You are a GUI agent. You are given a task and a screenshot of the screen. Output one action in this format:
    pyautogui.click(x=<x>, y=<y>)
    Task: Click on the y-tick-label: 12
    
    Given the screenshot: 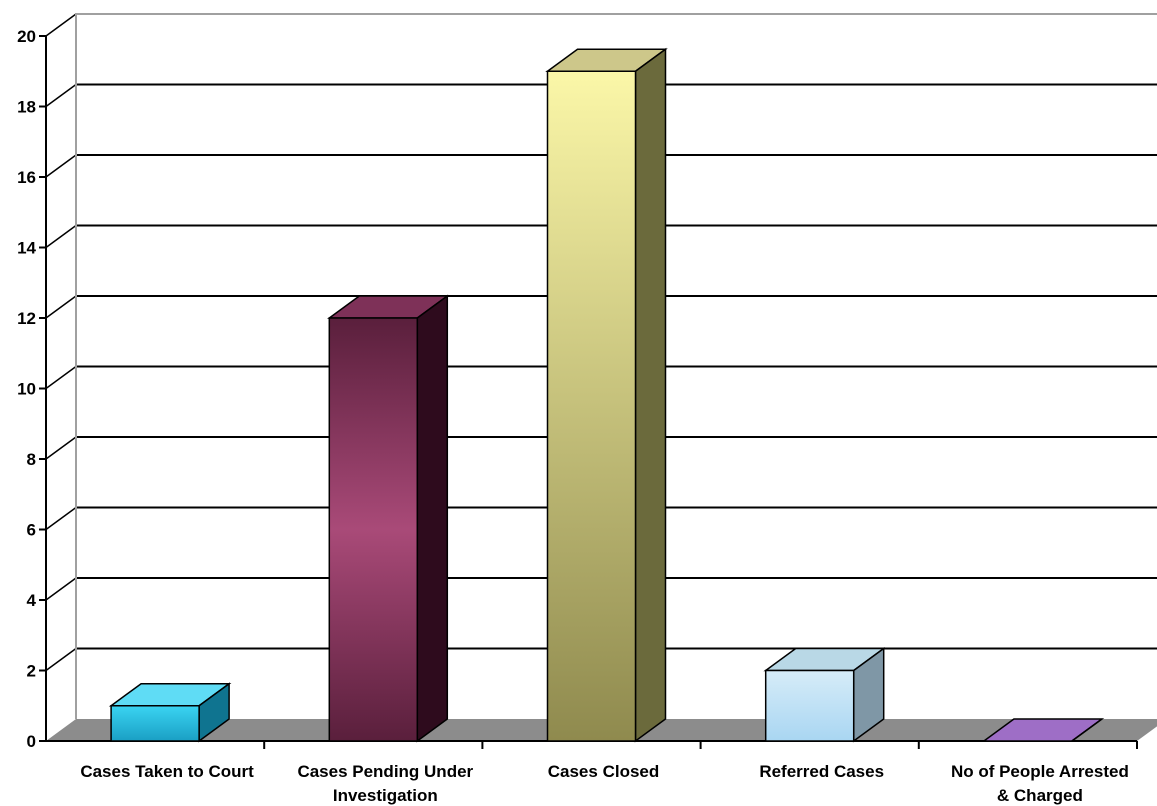 What is the action you would take?
    pyautogui.click(x=26, y=318)
    